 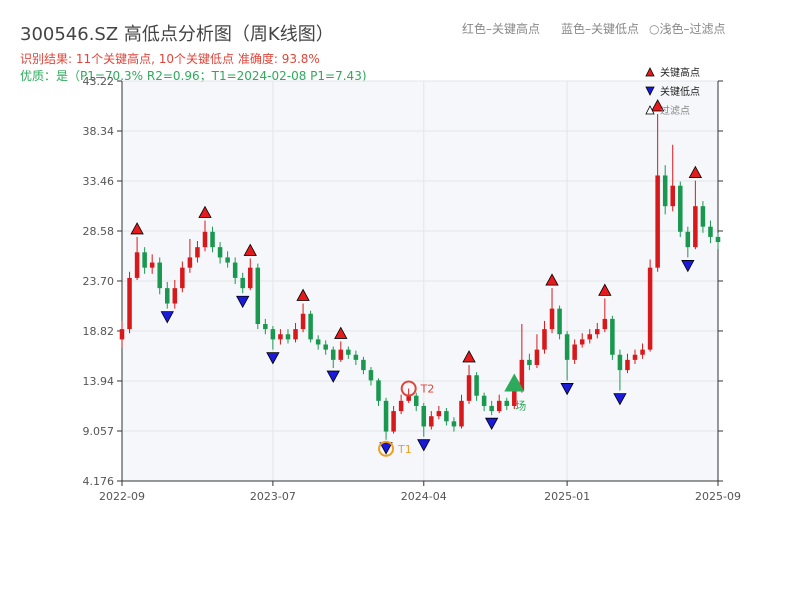 I want to click on annotation-label: T1, so click(x=404, y=449).